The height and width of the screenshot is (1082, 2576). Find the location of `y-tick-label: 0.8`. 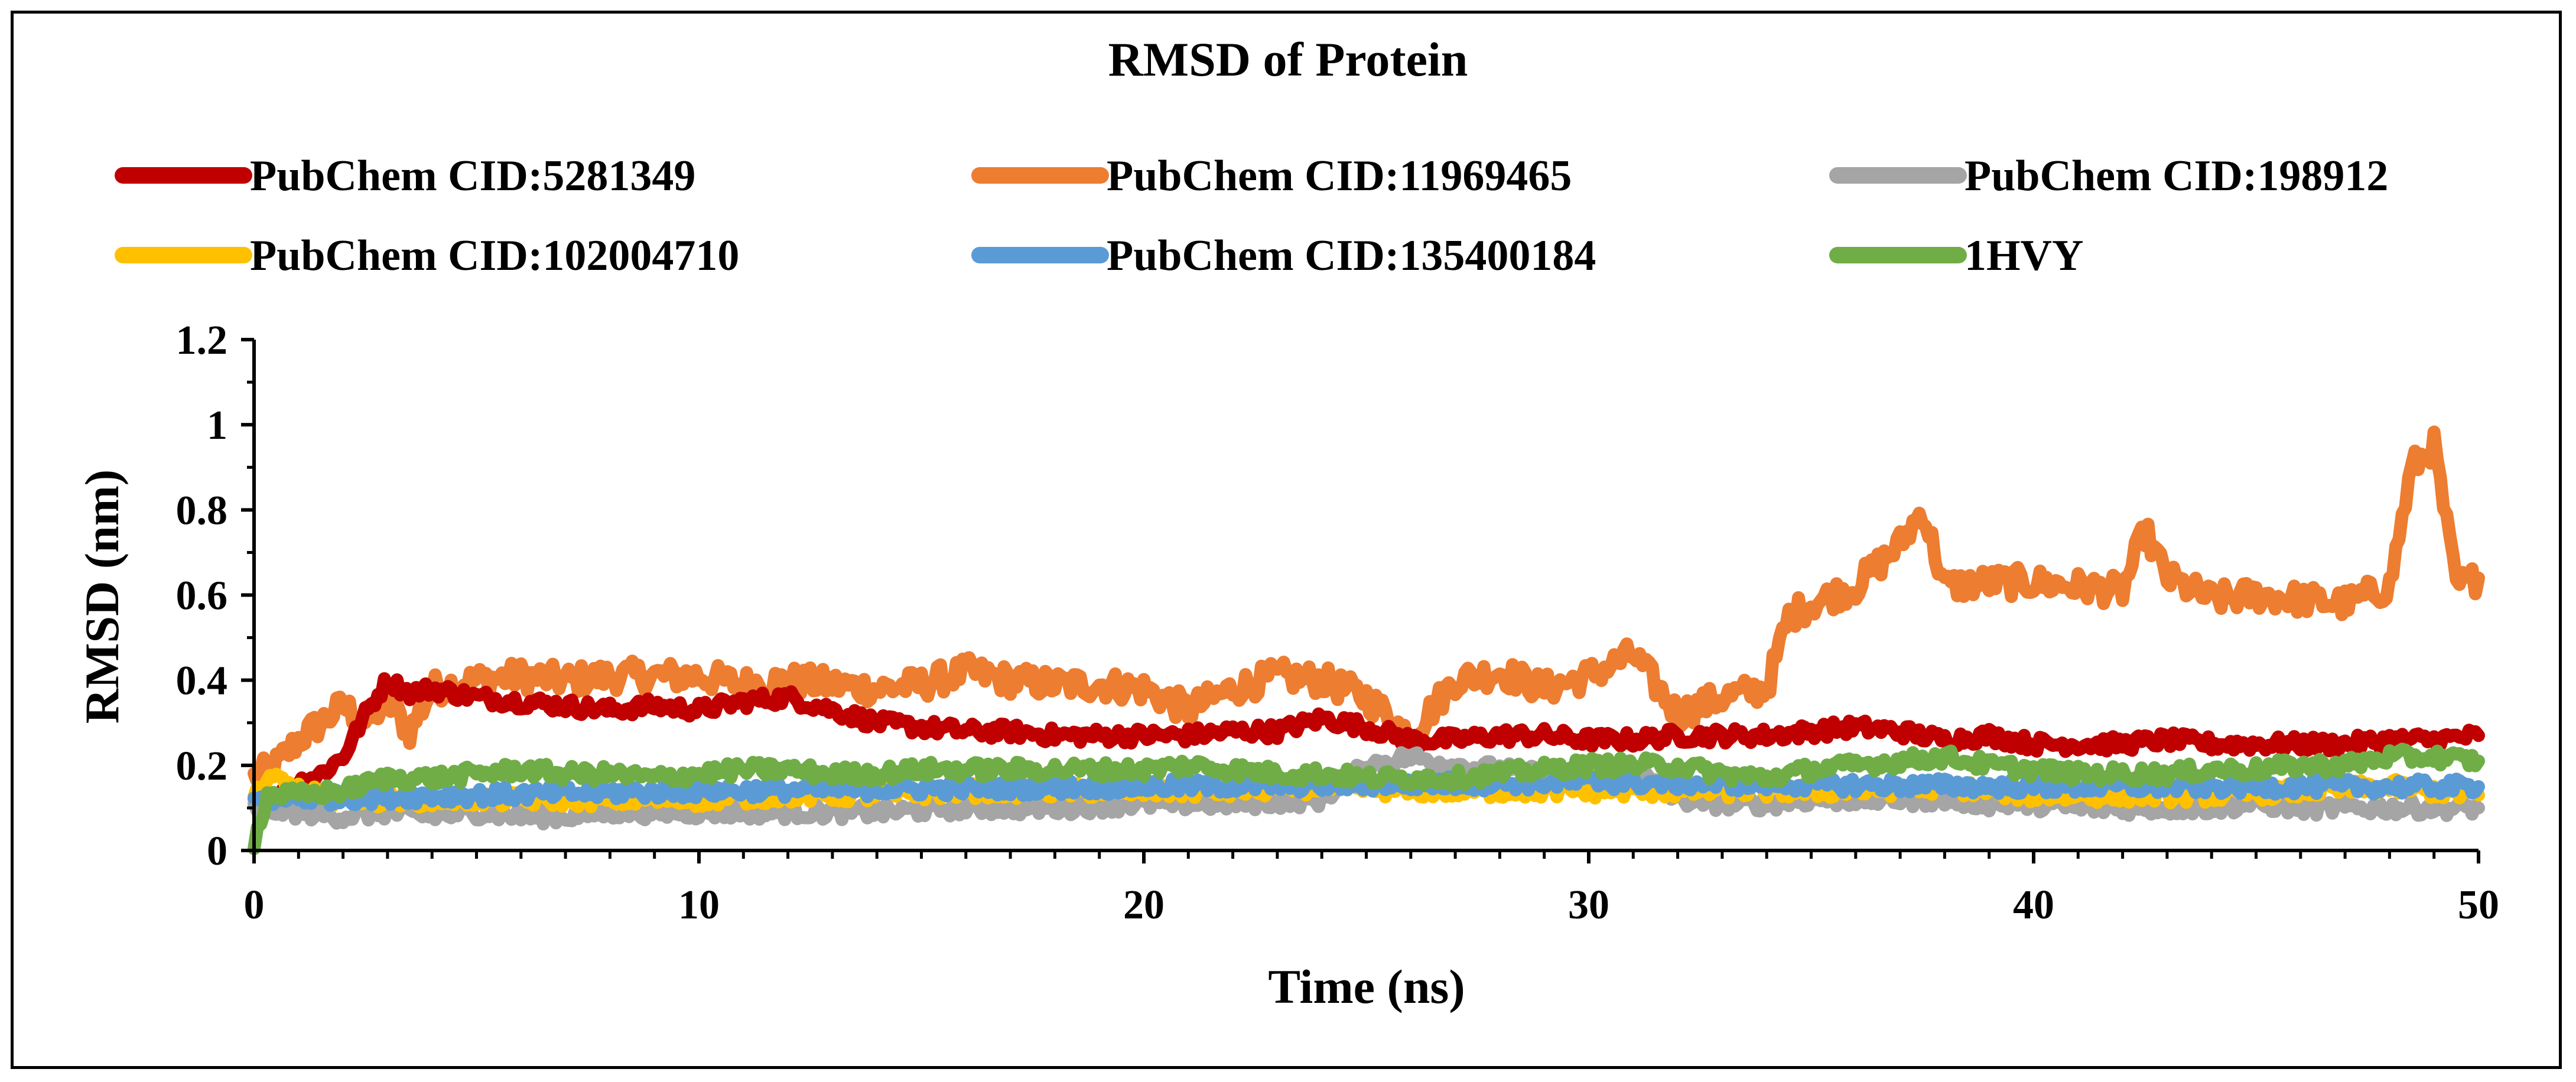

y-tick-label: 0.8 is located at coordinates (202, 510).